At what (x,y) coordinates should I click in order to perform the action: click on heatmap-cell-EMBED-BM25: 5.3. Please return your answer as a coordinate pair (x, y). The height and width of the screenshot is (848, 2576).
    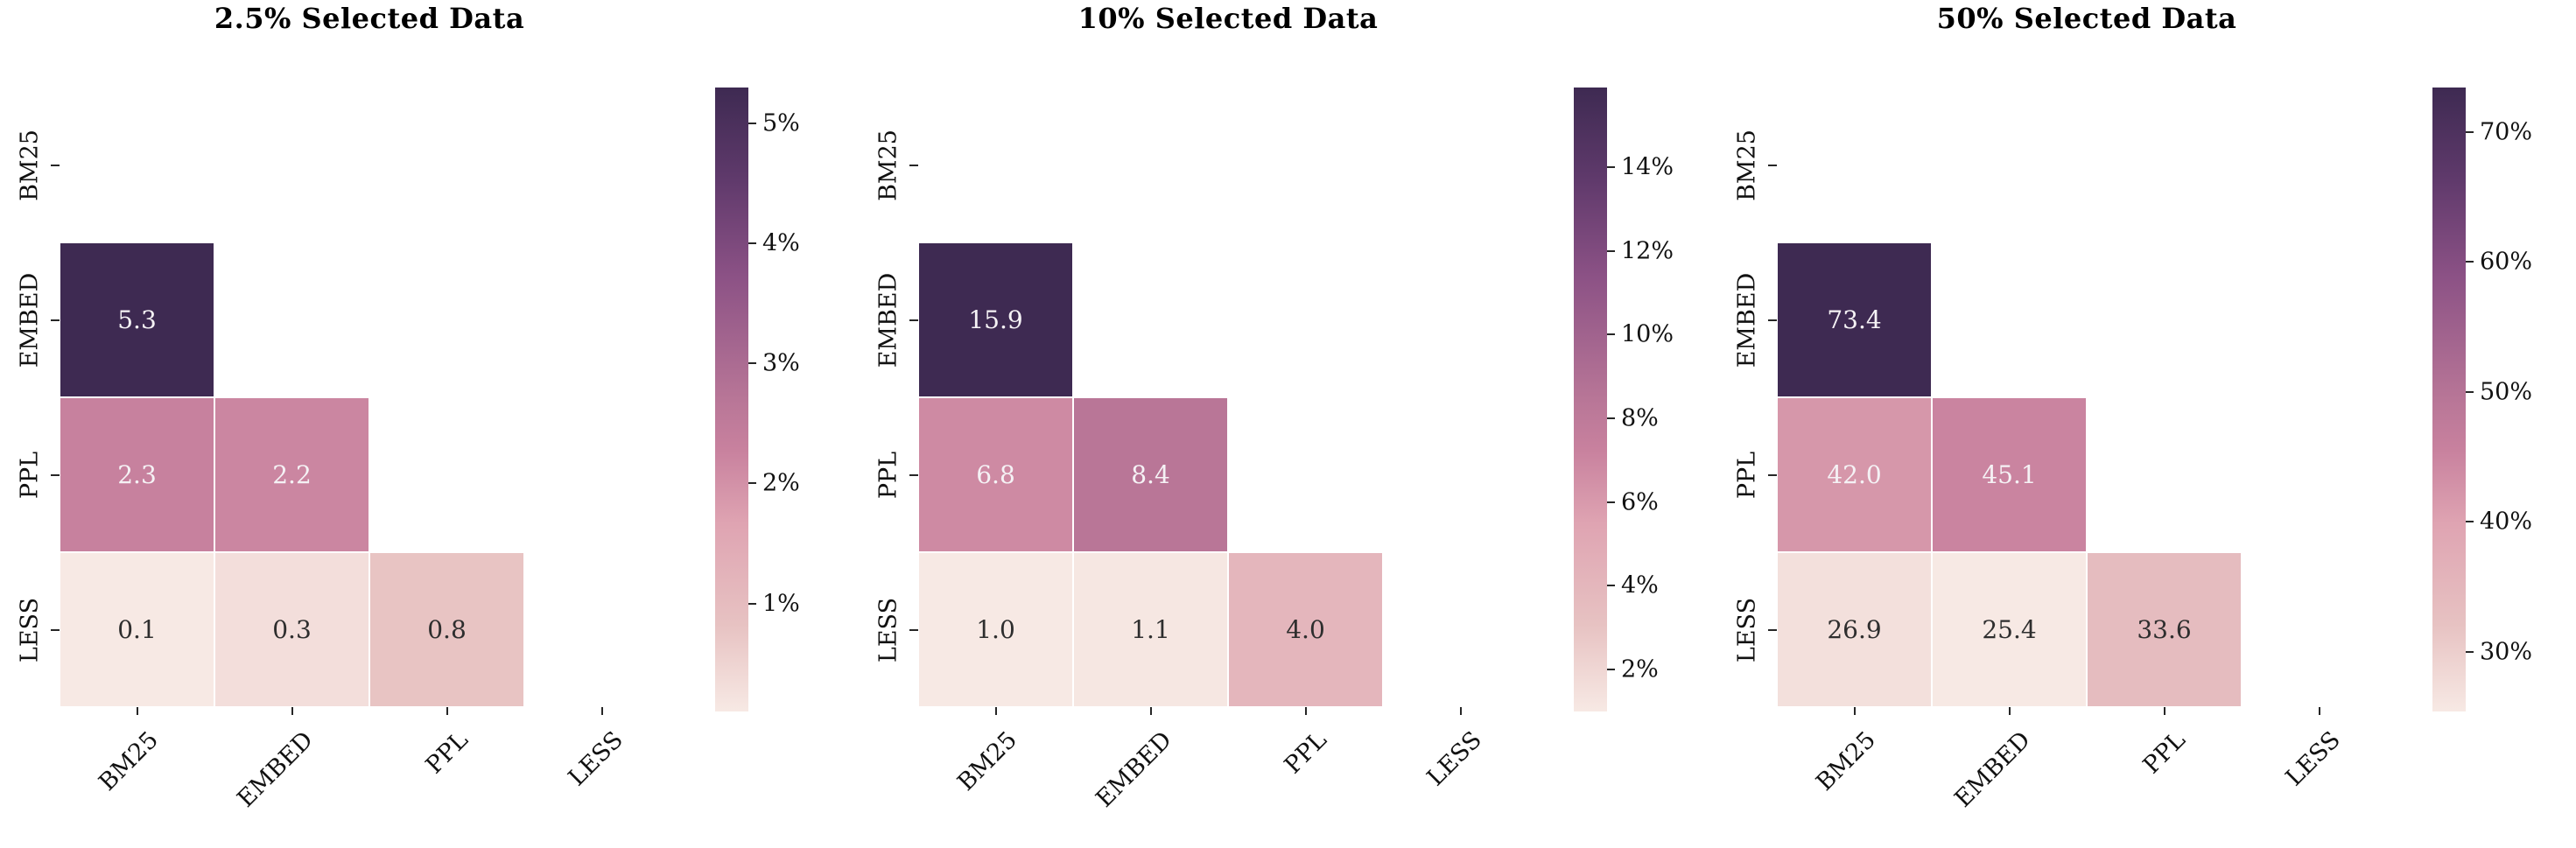
    Looking at the image, I should click on (137, 319).